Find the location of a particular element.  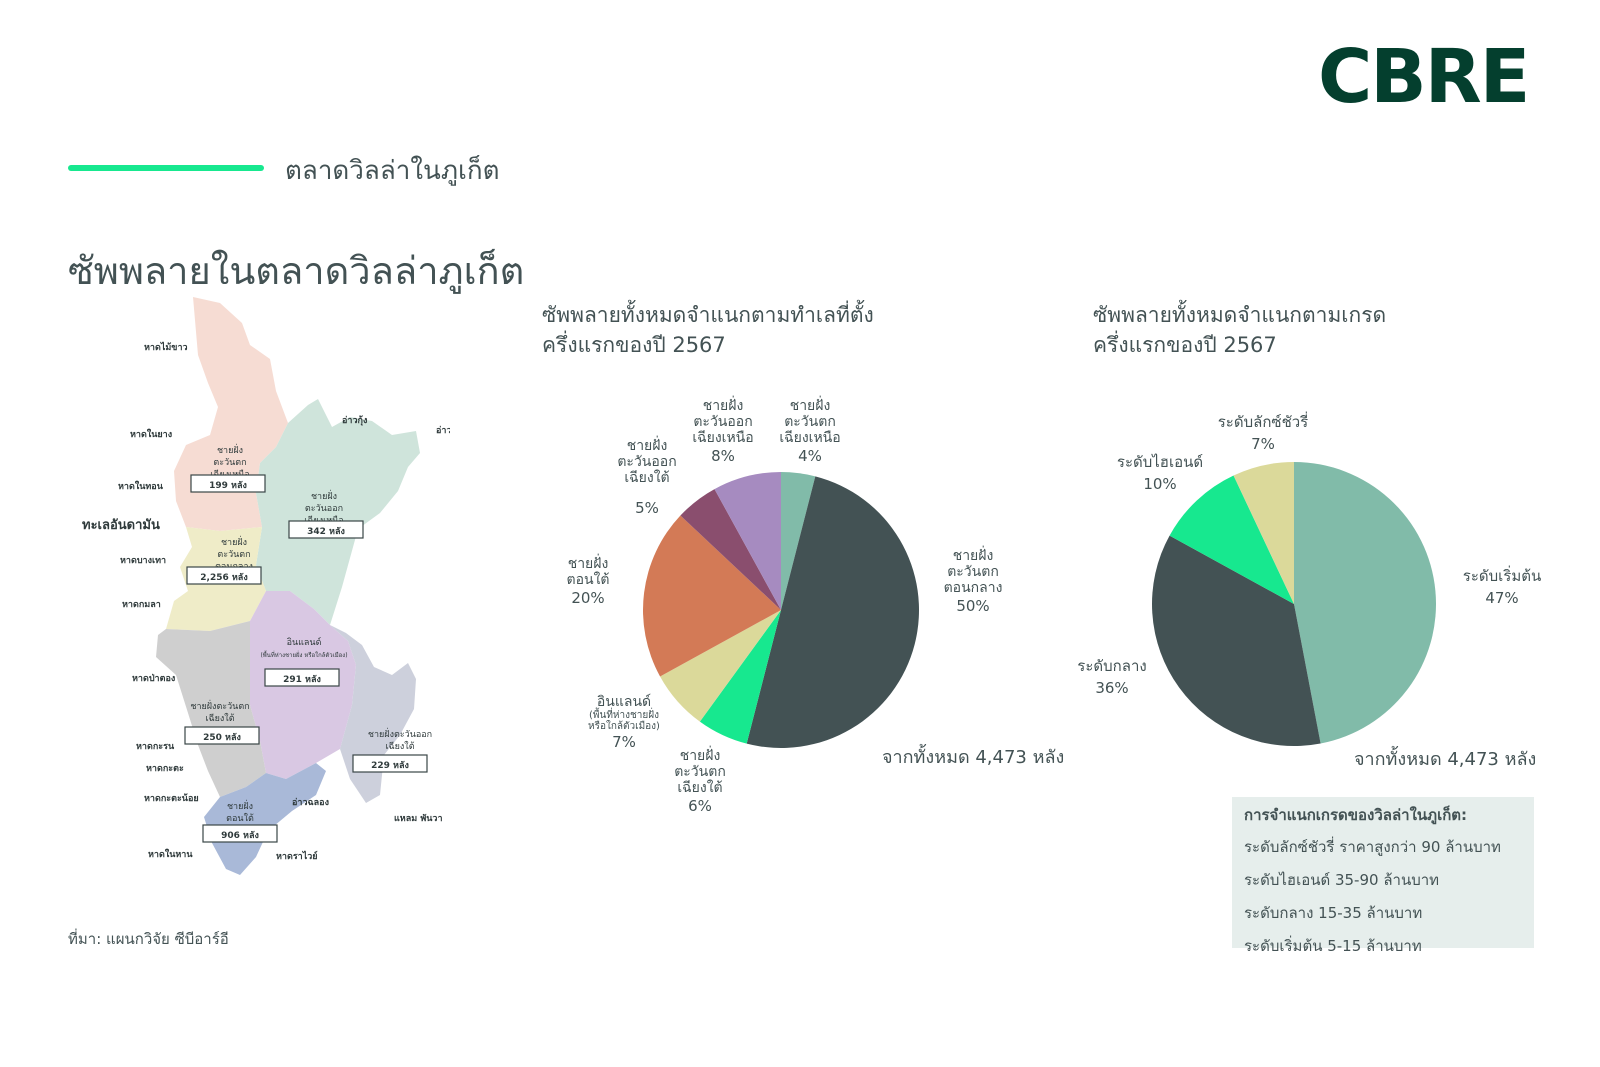

map-region-note: (พื้นที่ห่างชายฝั่ง หรือใกล้ตัวเมือง) is located at coordinates (303, 654).